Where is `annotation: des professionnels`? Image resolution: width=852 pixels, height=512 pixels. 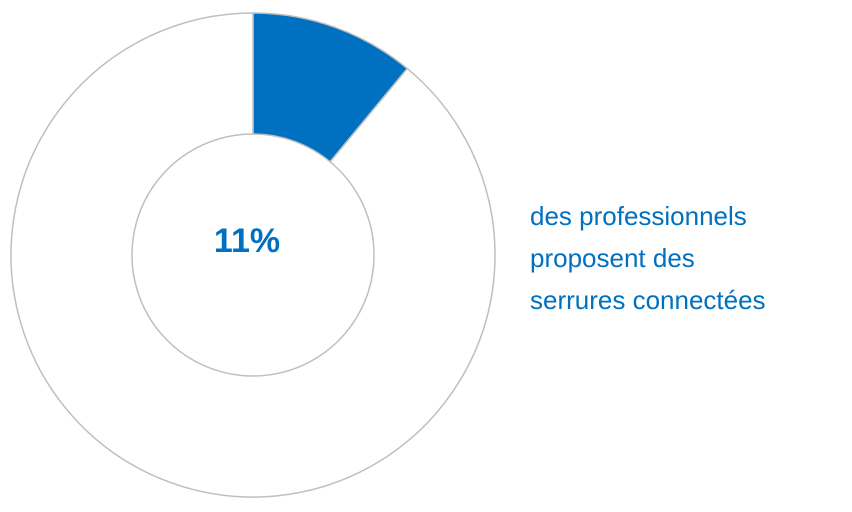
annotation: des professionnels is located at coordinates (638, 216).